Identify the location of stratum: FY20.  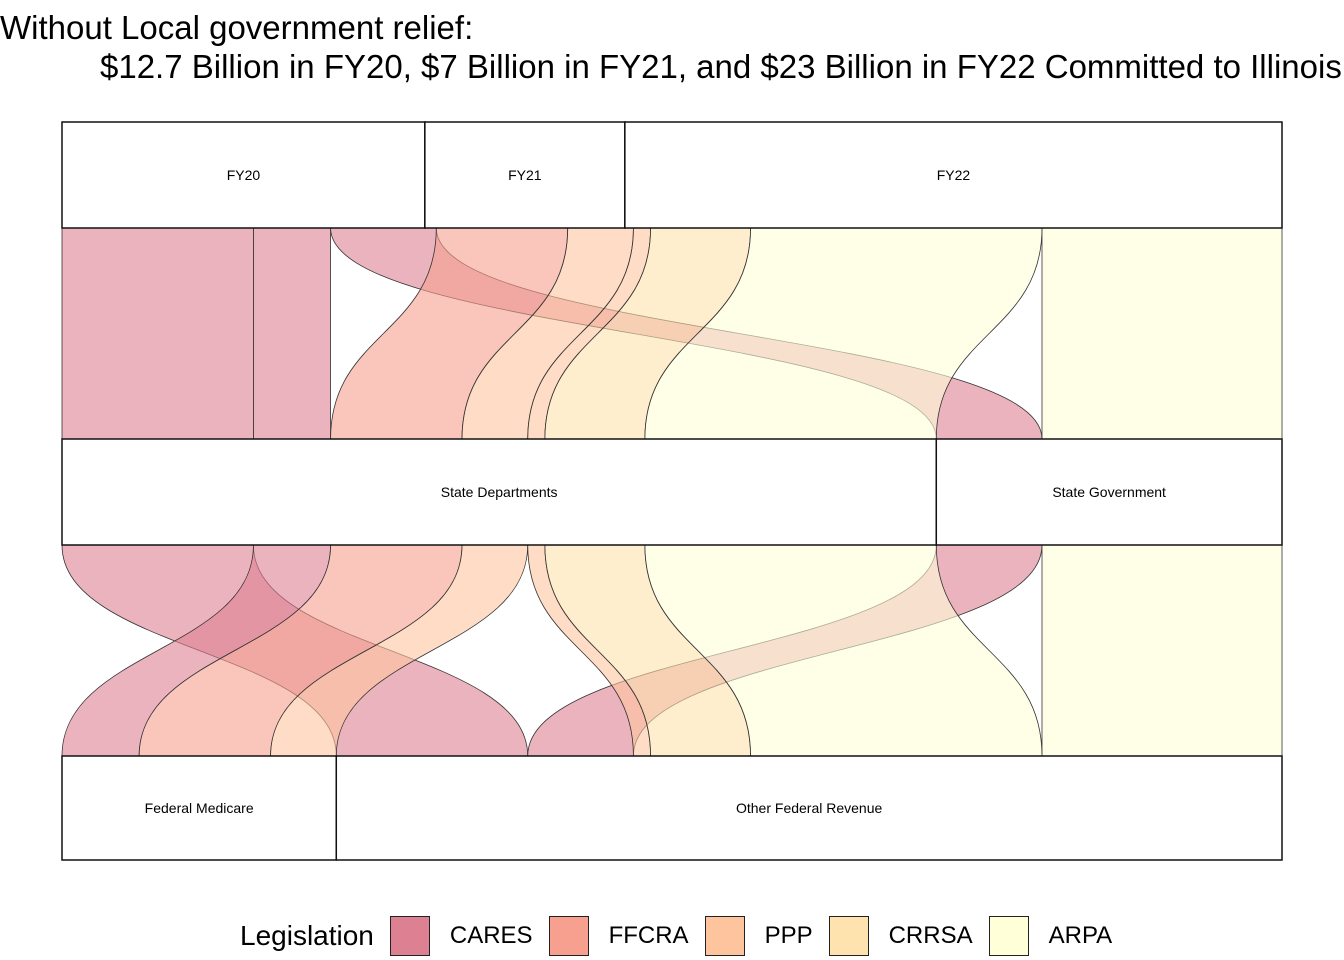
(243, 175).